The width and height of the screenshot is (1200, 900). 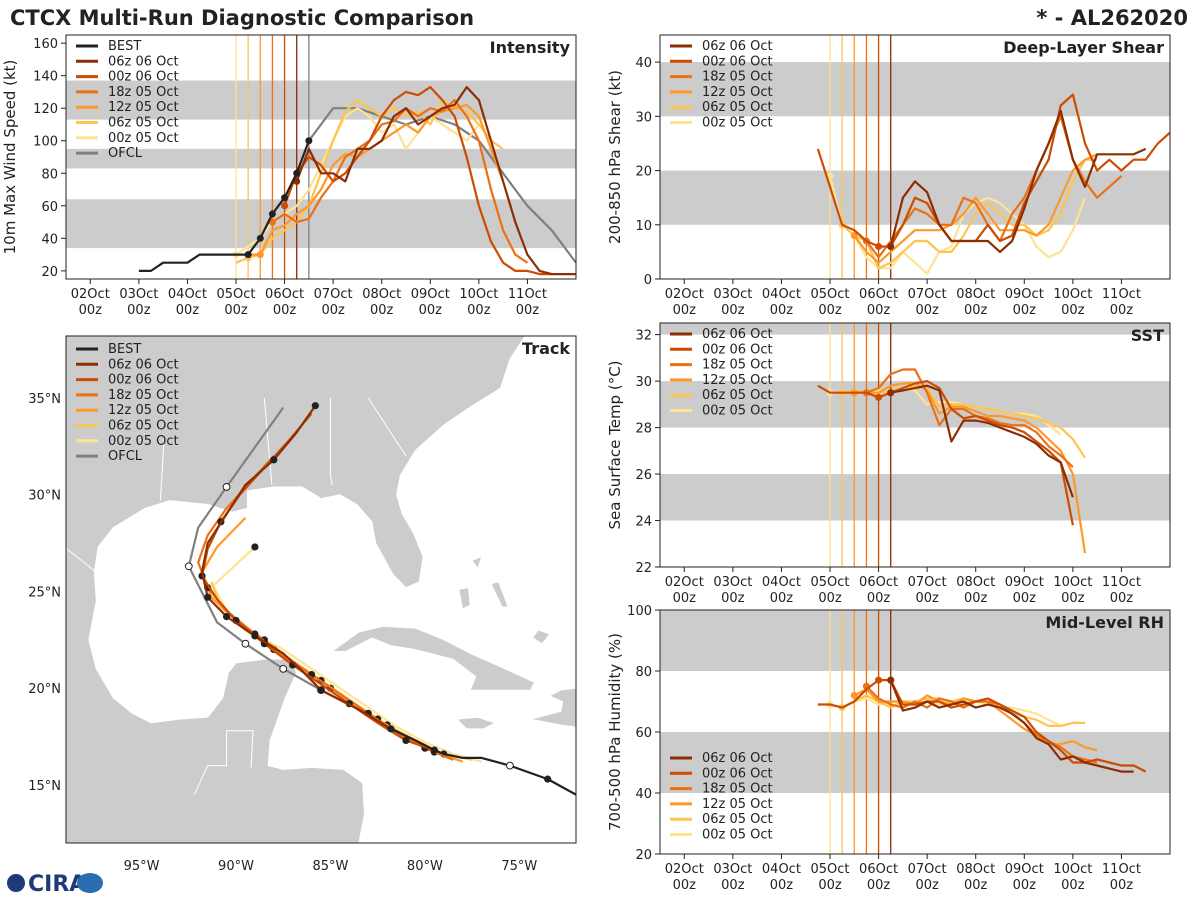 I want to click on panel-title: Track, so click(x=546, y=348).